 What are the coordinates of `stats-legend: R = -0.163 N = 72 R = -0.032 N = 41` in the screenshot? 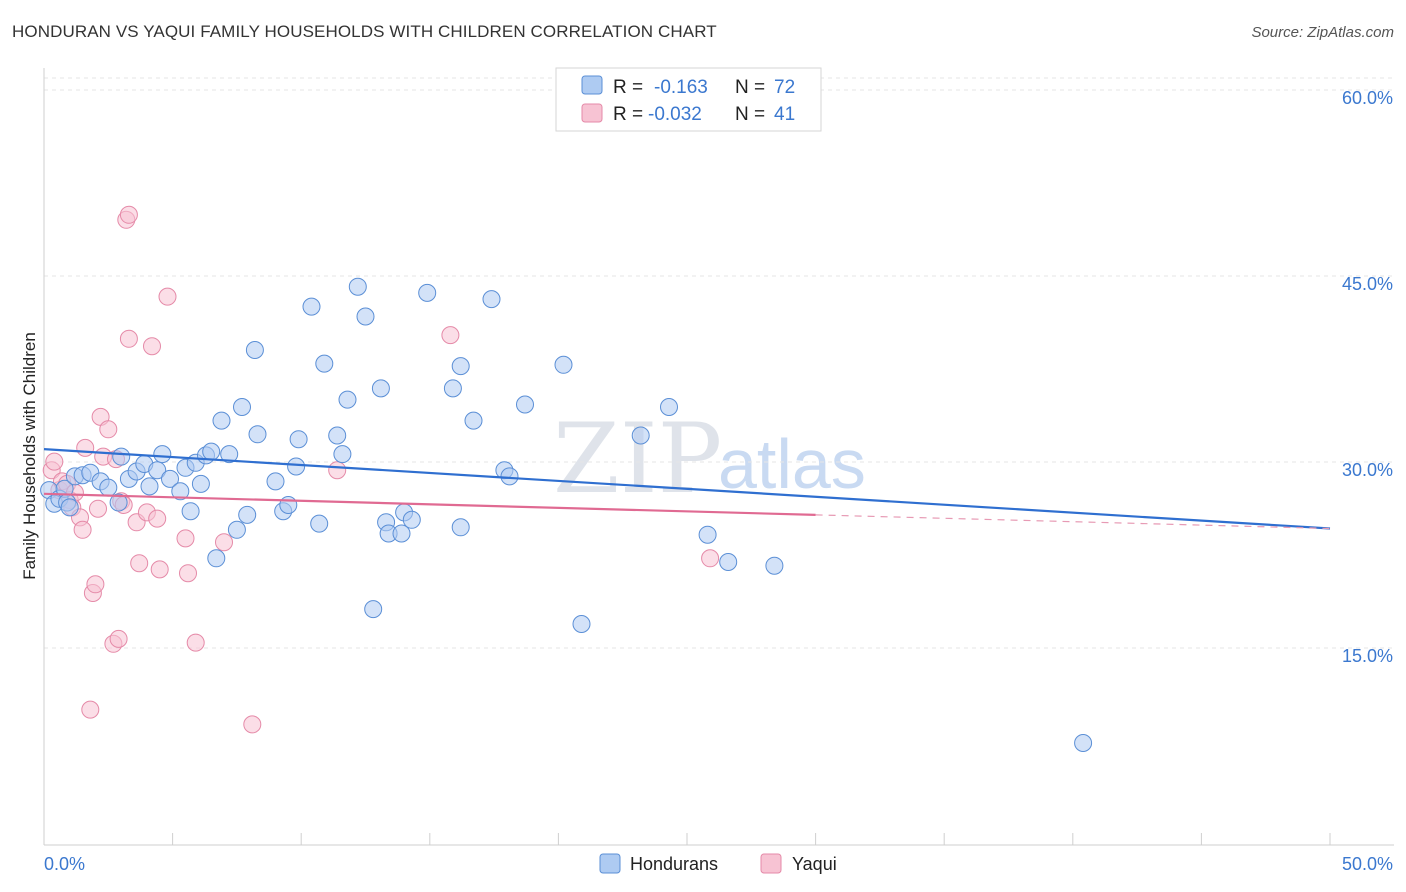 It's located at (688, 99).